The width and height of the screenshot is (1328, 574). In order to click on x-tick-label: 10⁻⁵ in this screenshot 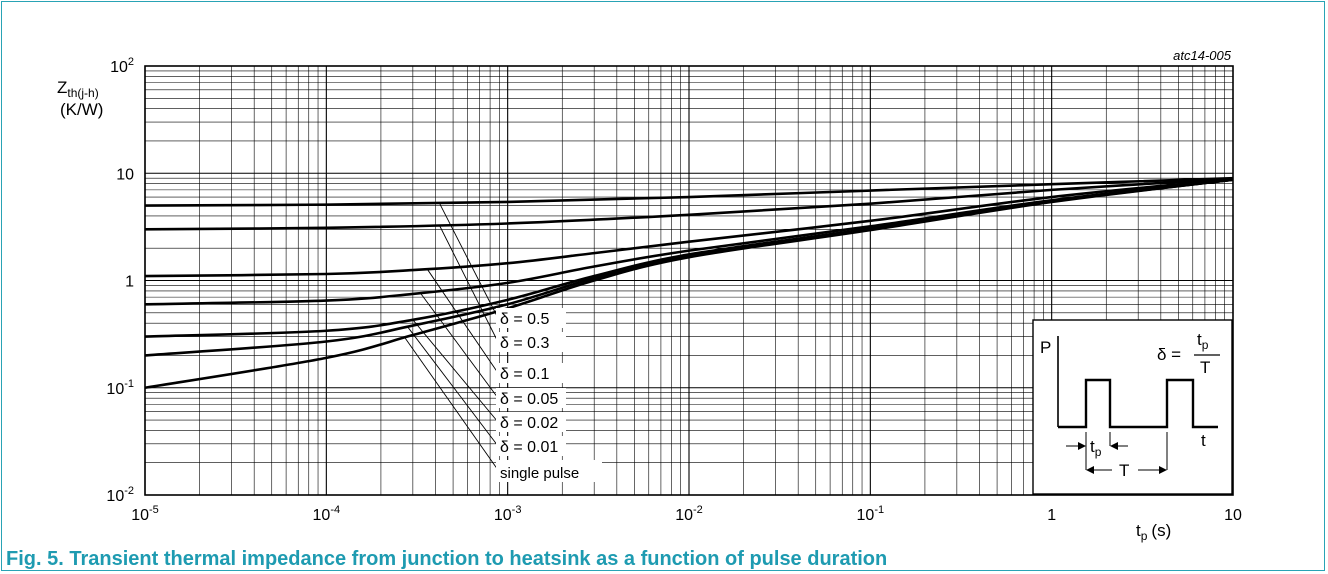, I will do `click(145, 514)`.